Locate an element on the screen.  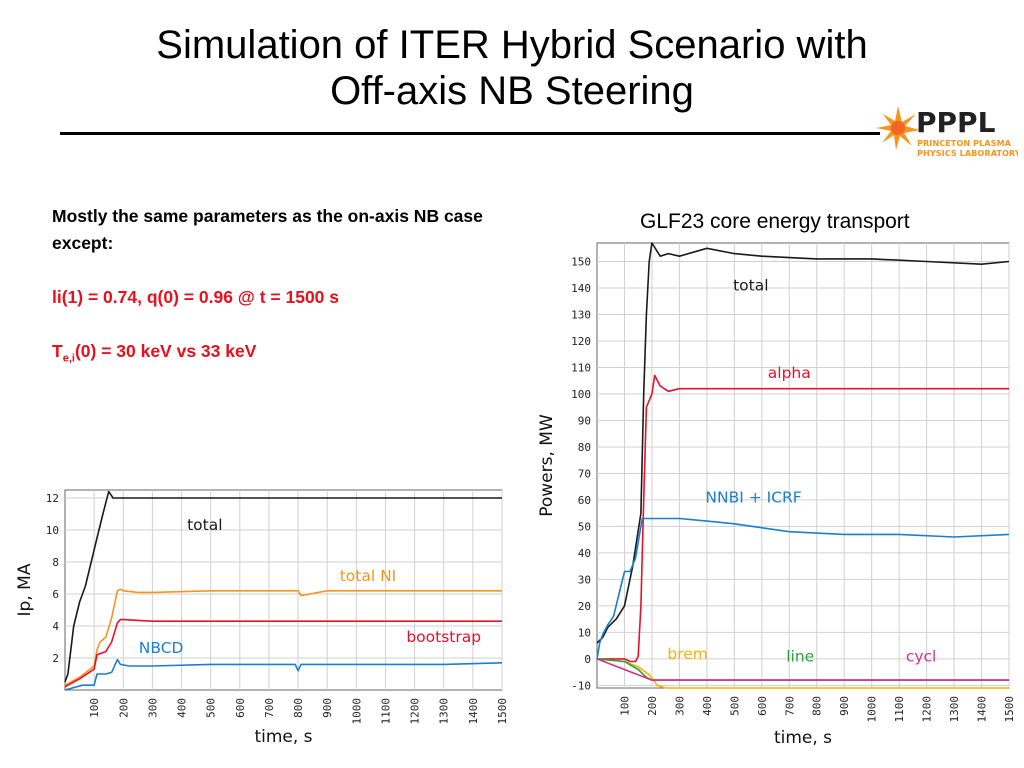
y-tick-label: 8 is located at coordinates (55, 562).